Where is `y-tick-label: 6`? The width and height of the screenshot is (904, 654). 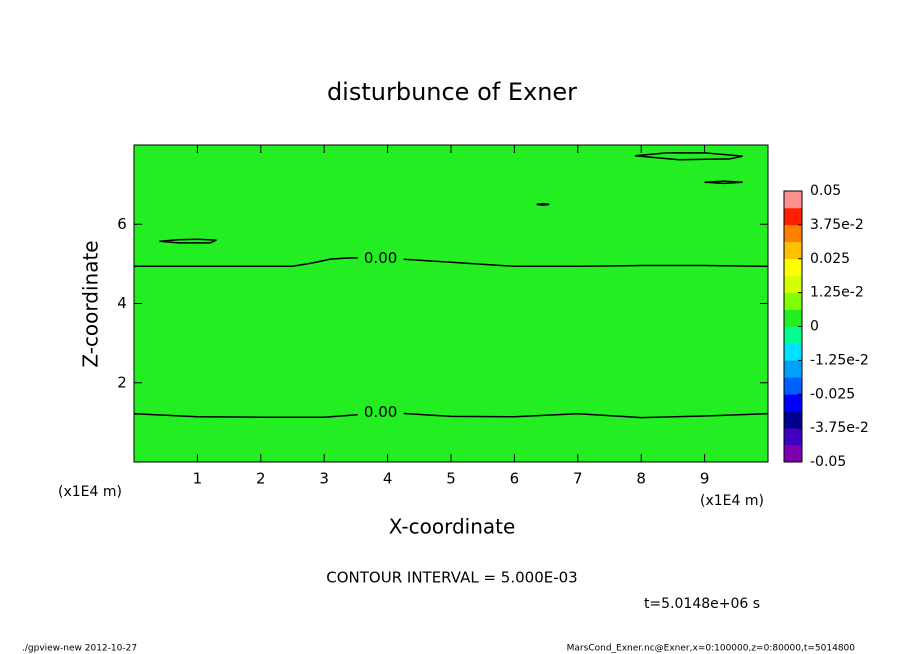
y-tick-label: 6 is located at coordinates (122, 224).